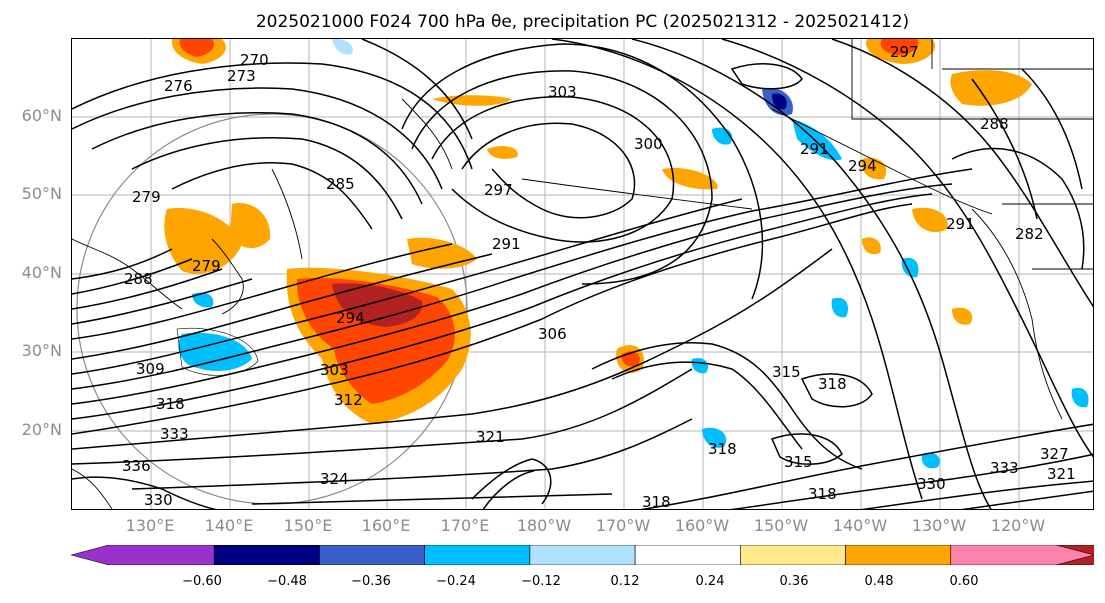 The height and width of the screenshot is (603, 1105). Describe the element at coordinates (386, 525) in the screenshot. I see `lon-label-160e: 160°E` at that location.